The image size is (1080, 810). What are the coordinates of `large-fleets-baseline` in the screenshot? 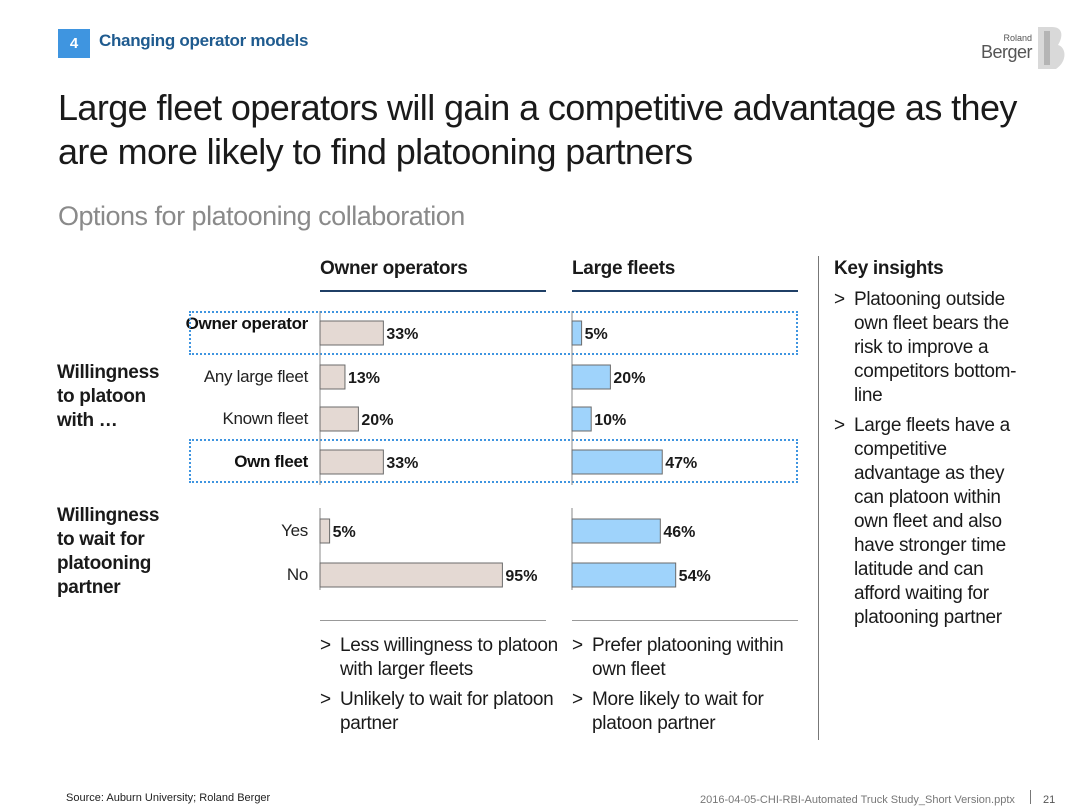 It's located at (685, 620).